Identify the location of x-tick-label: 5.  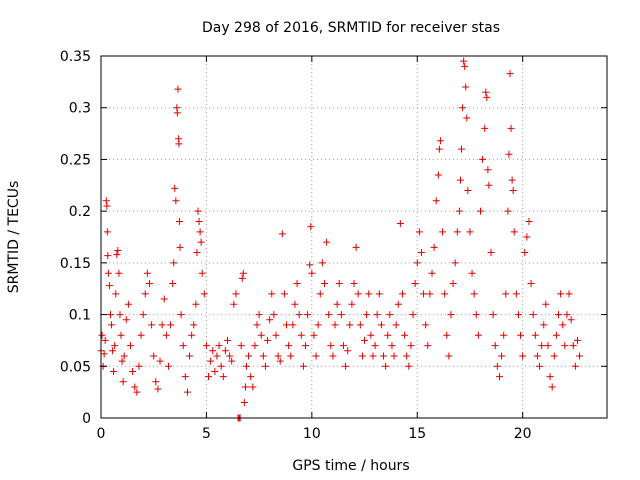
(206, 434).